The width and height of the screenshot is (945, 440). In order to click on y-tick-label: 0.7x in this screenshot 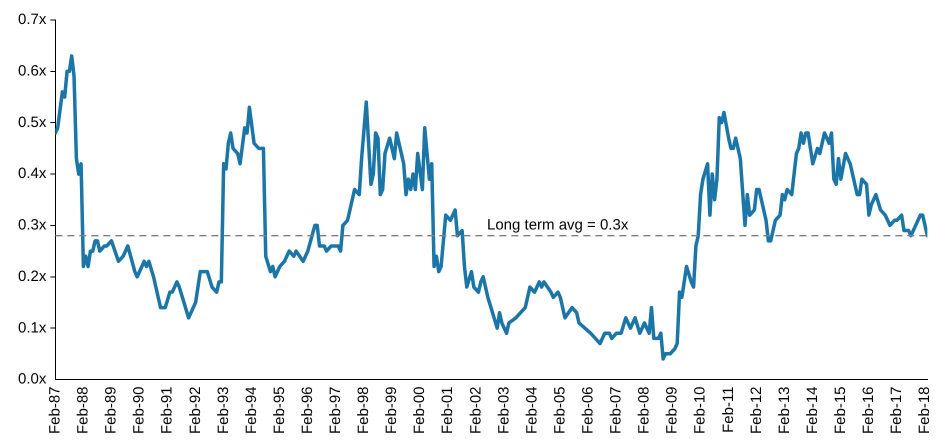, I will do `click(32, 19)`.